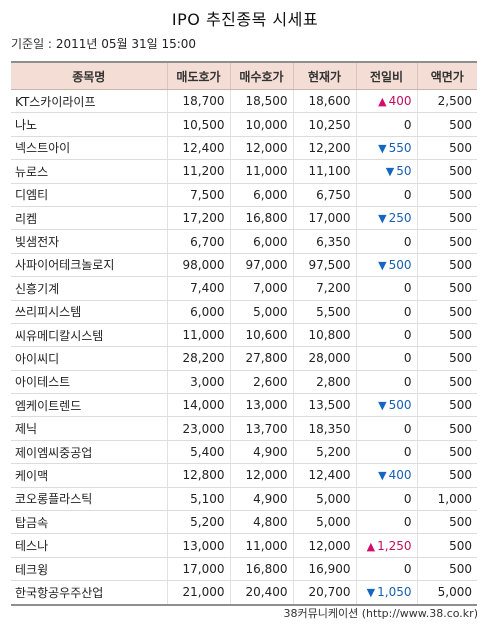 Image resolution: width=490 pixels, height=631 pixels. I want to click on bid-price-cell: 2,600, so click(261, 382).